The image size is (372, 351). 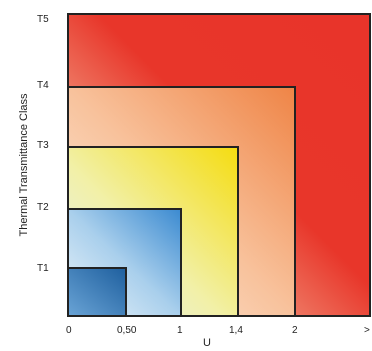 What do you see at coordinates (367, 330) in the screenshot?
I see `x-tick-greater: >` at bounding box center [367, 330].